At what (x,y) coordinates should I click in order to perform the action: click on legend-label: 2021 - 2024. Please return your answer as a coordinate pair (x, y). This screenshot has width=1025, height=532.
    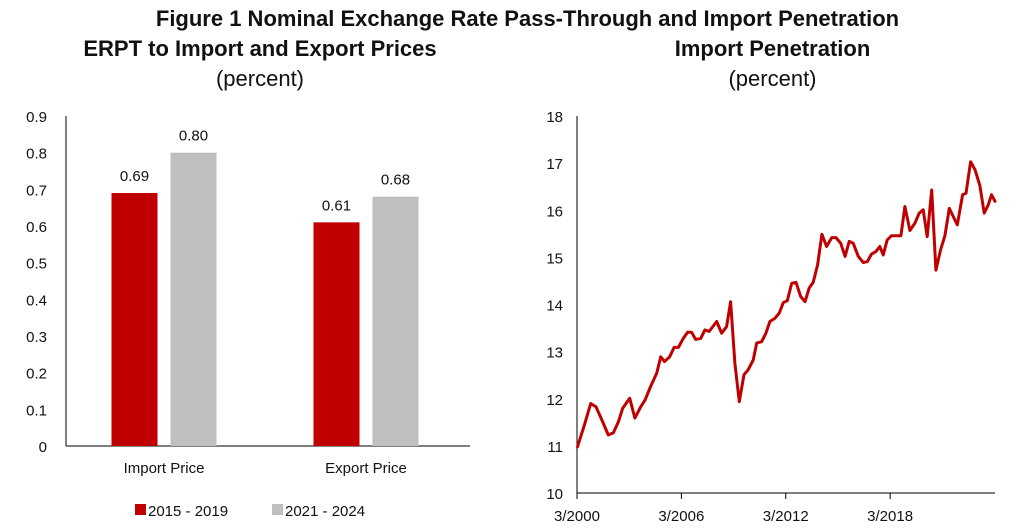
    Looking at the image, I should click on (325, 511).